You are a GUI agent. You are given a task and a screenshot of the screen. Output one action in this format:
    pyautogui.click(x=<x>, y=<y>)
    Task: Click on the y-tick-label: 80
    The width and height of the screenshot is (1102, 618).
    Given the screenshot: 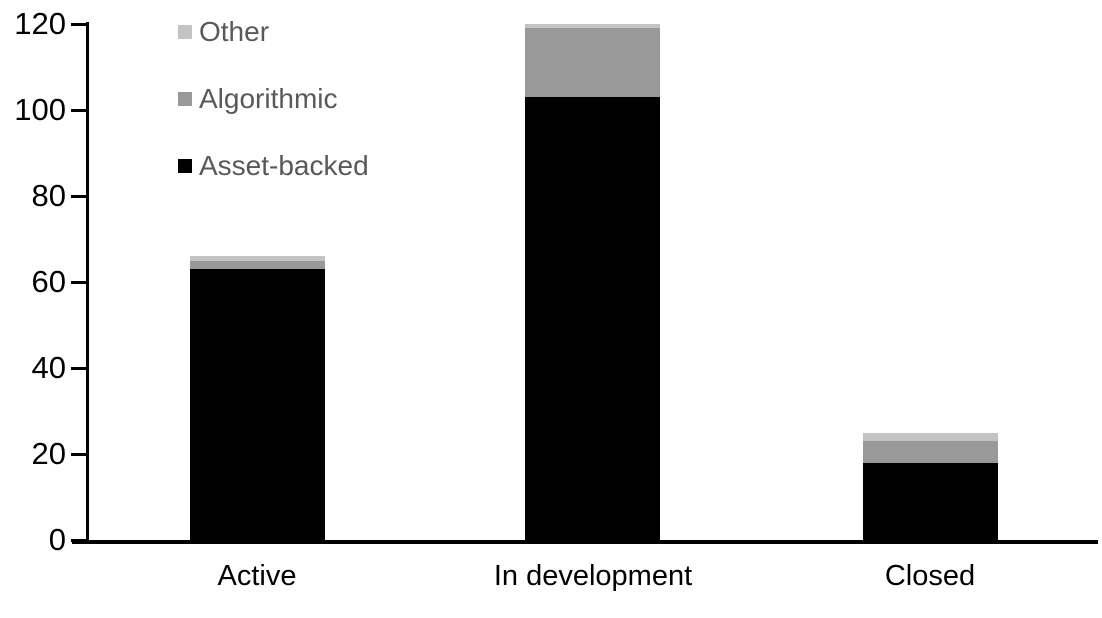 What is the action you would take?
    pyautogui.click(x=48, y=195)
    